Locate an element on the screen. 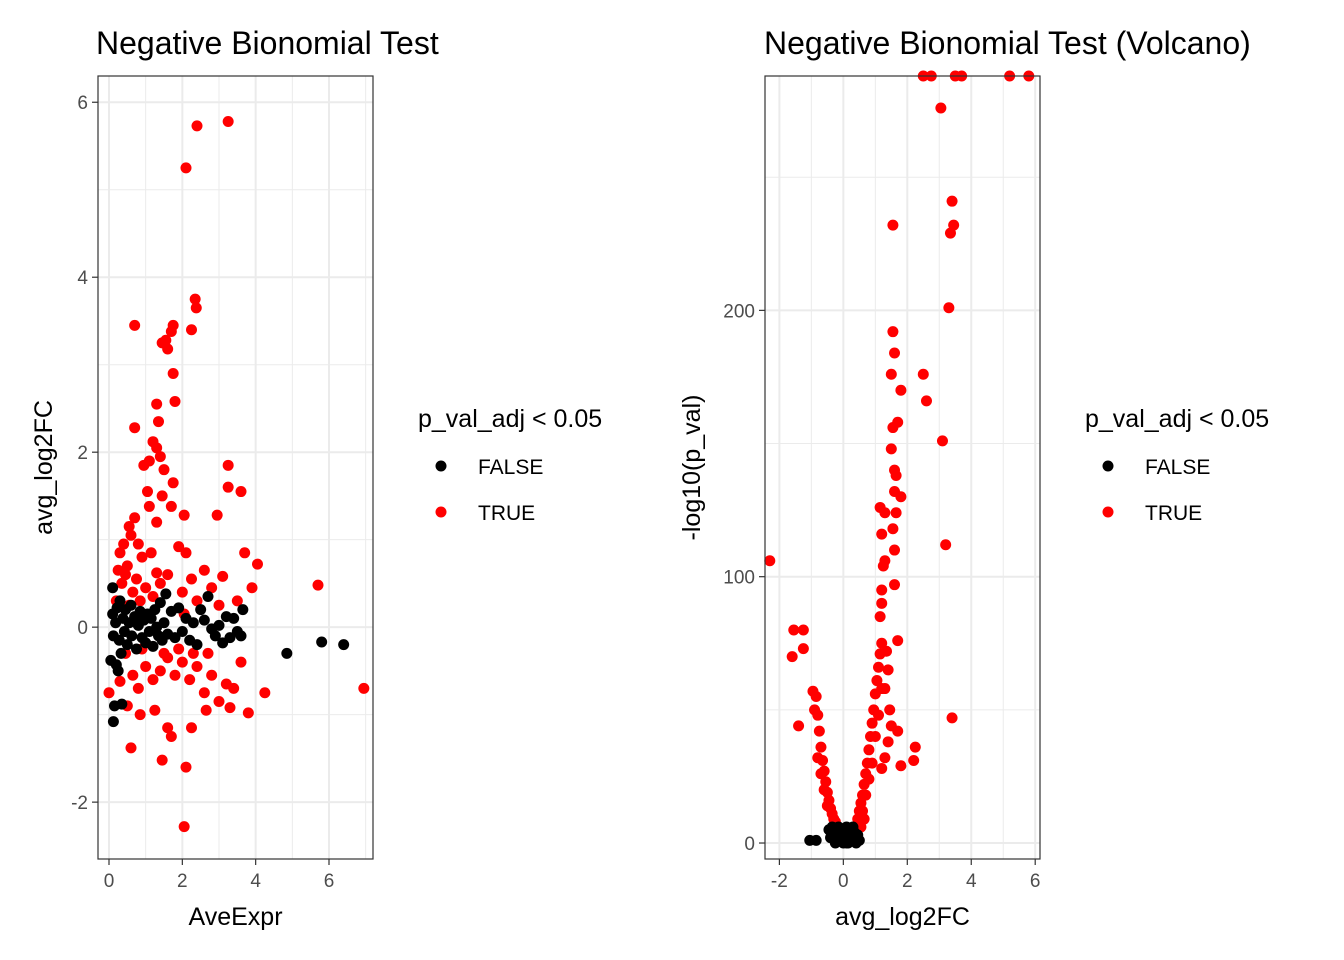 Image resolution: width=1344 pixels, height=960 pixels. chart-title: Negative Bionomial Test is located at coordinates (267, 43).